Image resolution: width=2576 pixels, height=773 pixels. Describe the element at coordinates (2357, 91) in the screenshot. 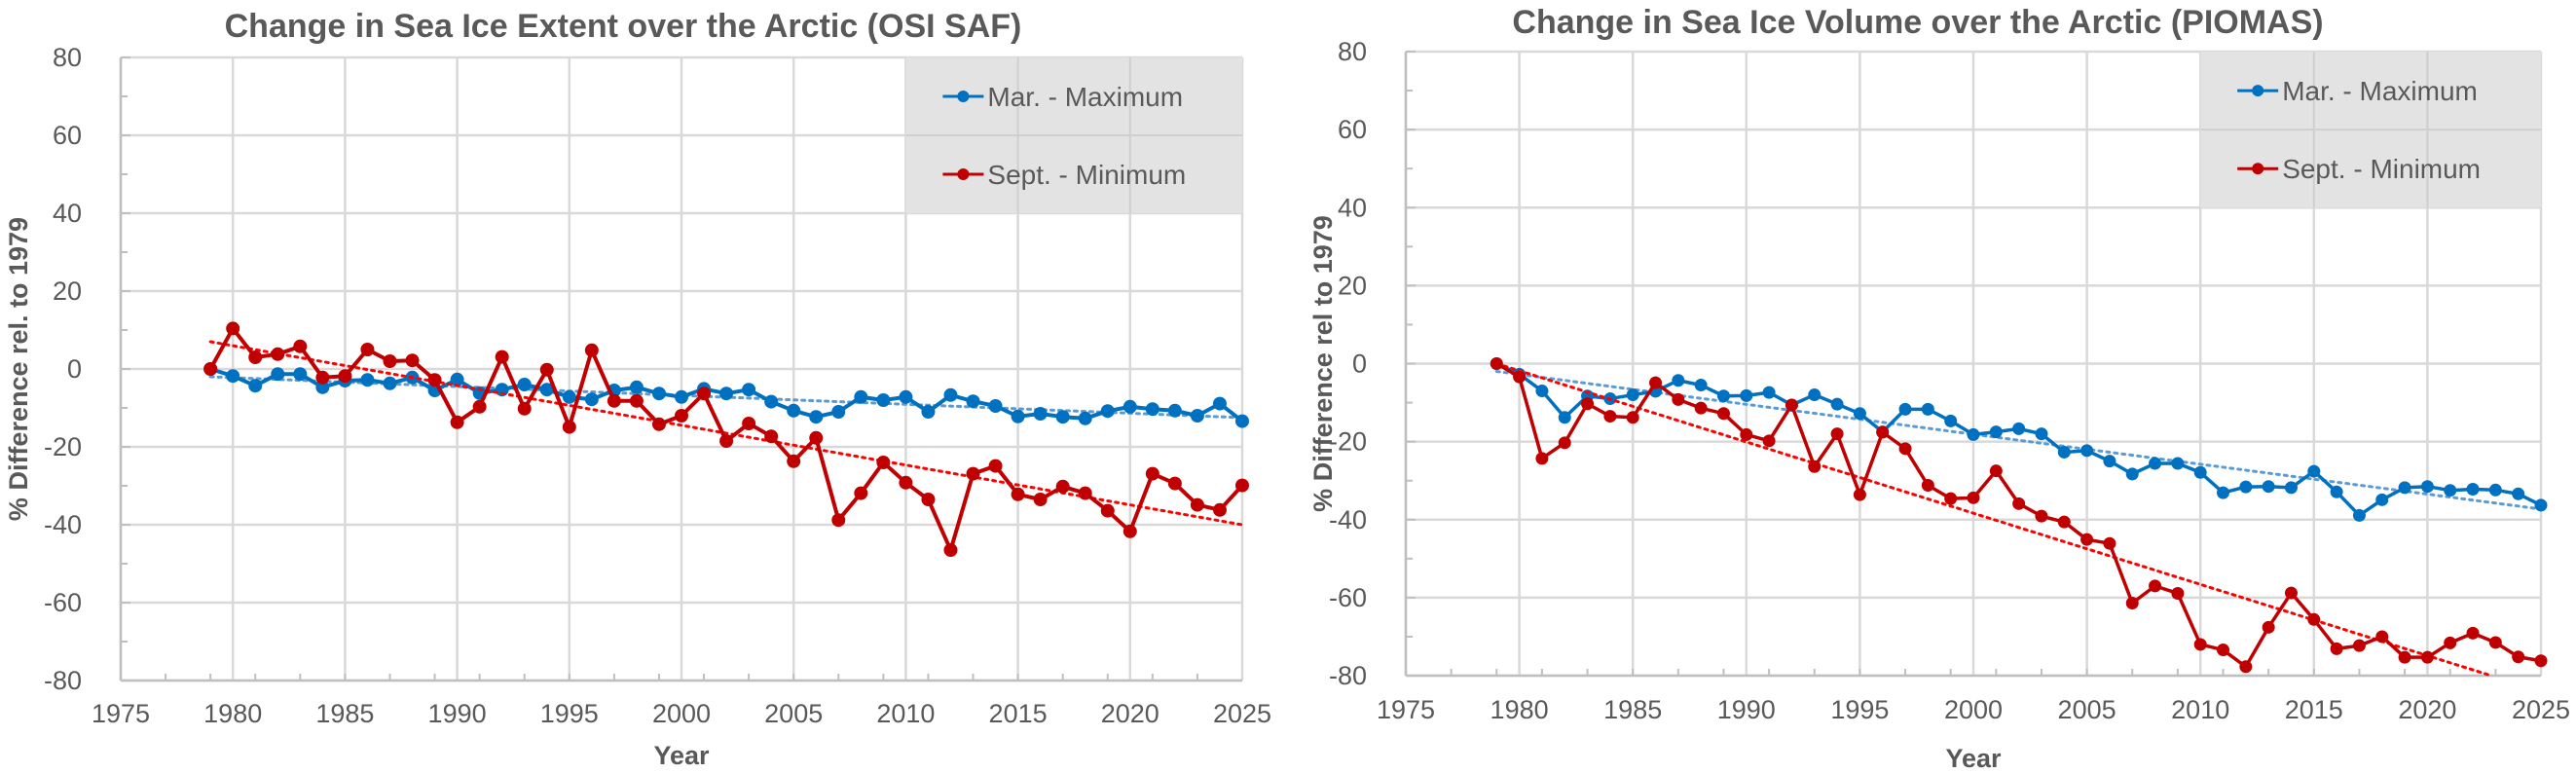

I see `legend-item-march-maximum: Mar. - Maximum` at that location.